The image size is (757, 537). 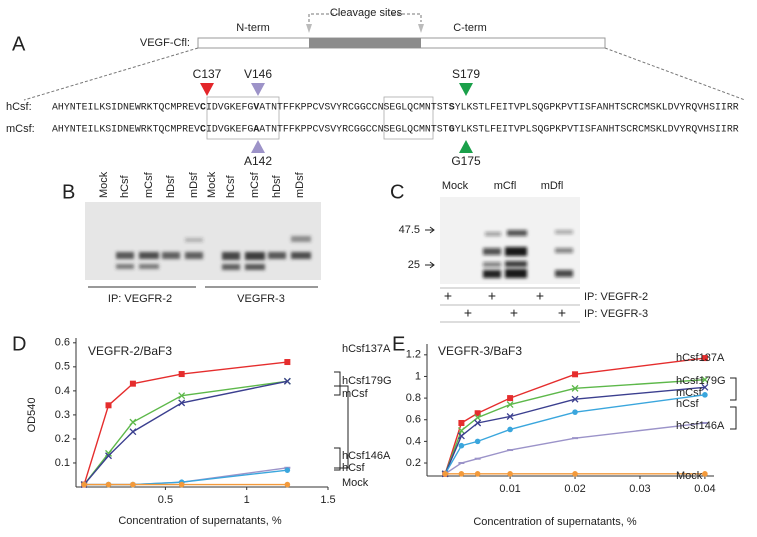 I want to click on cleavage-bracket, so click(x=365, y=17).